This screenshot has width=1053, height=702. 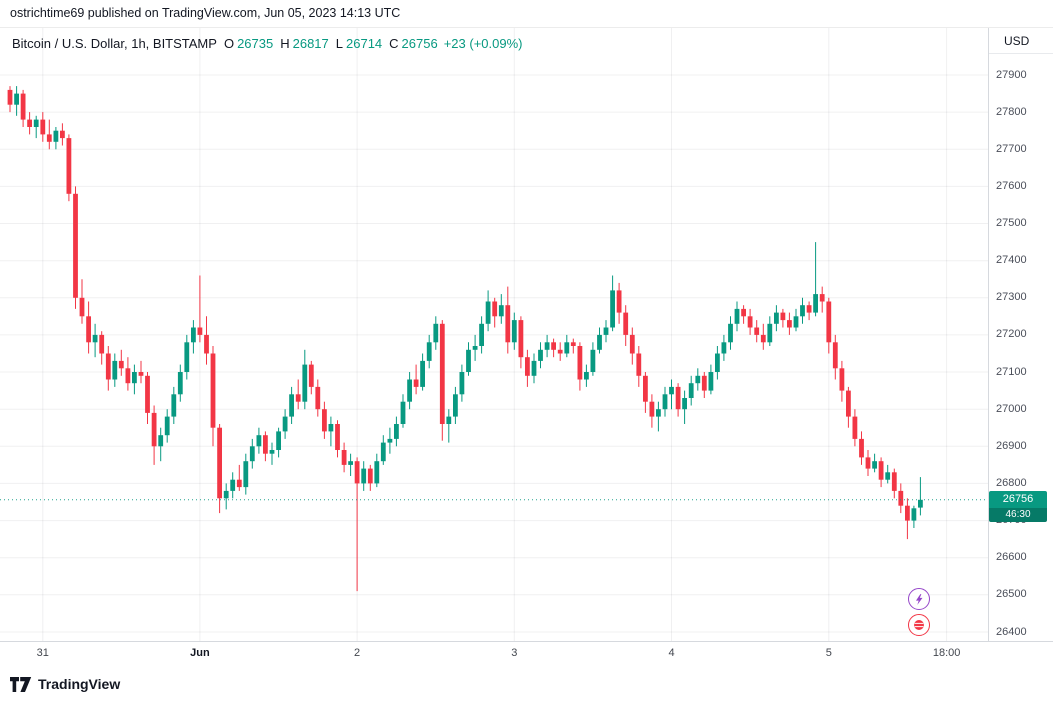 I want to click on tradingview-logo: TradingView, so click(x=65, y=684).